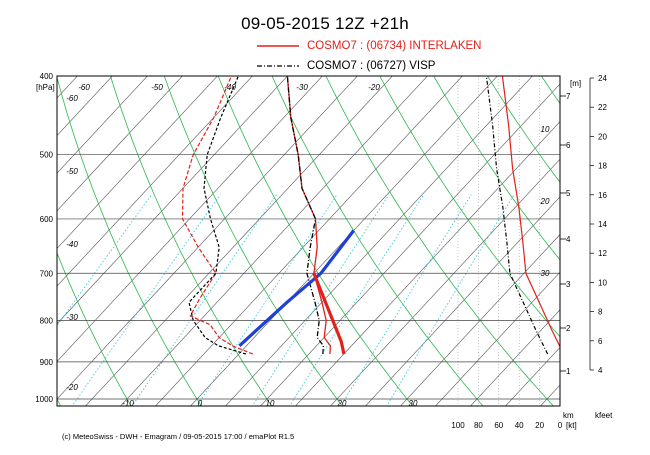  What do you see at coordinates (47, 320) in the screenshot?
I see `pressure-tick-label: 800` at bounding box center [47, 320].